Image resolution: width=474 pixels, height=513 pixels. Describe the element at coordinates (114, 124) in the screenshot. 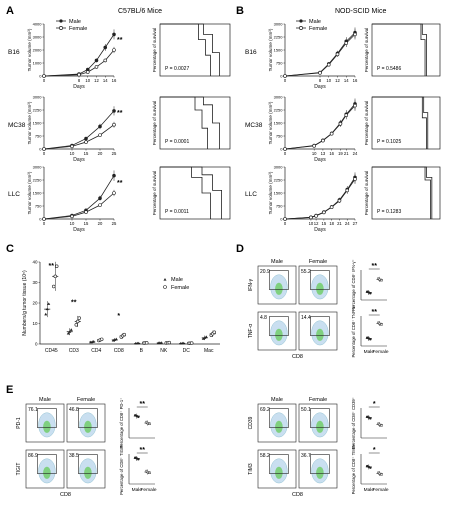

I see `a-mc38-point-female` at that location.